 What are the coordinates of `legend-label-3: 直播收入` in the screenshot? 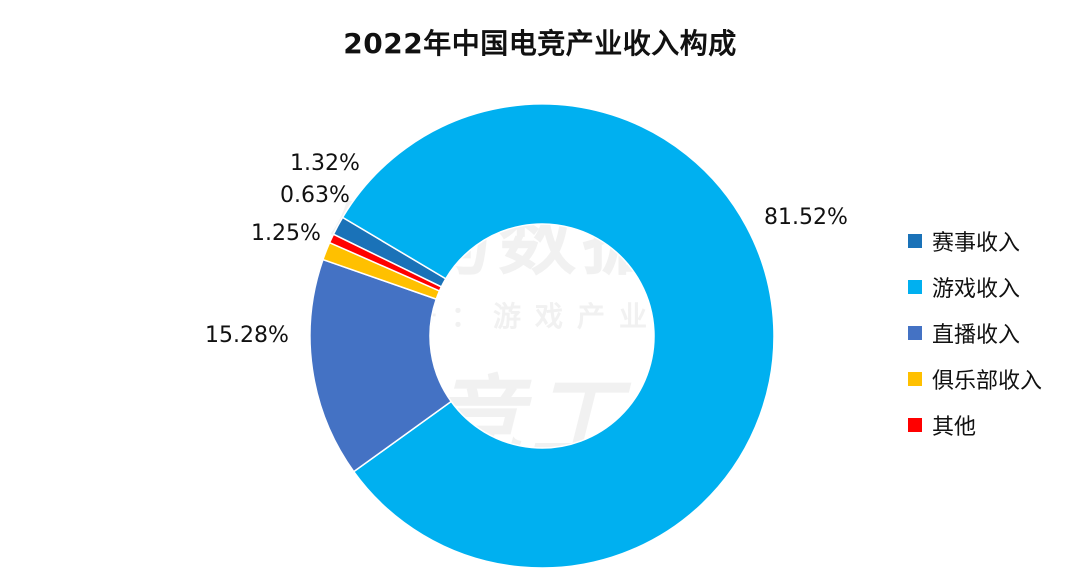 It's located at (976, 335).